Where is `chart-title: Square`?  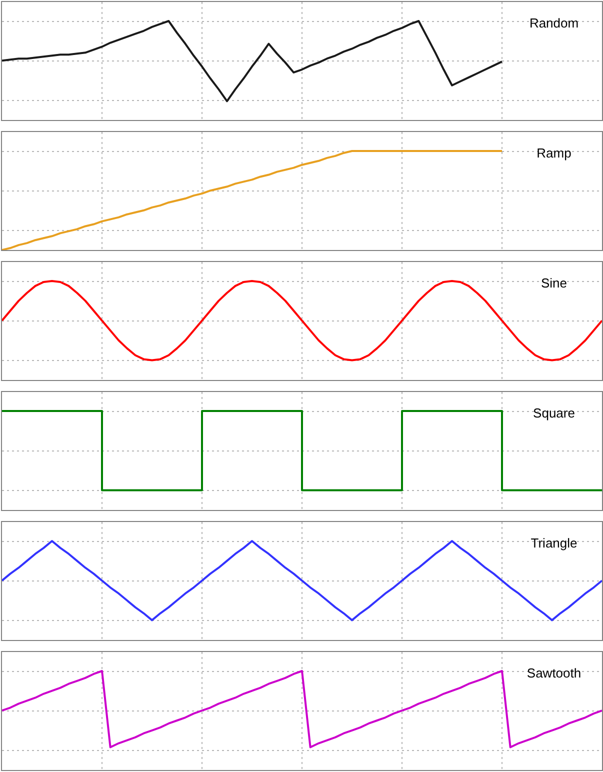
chart-title: Square is located at coordinates (554, 413).